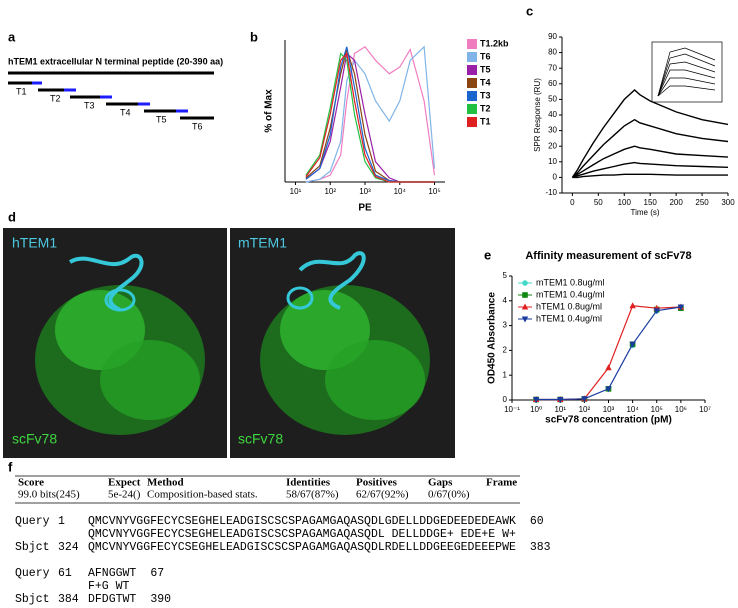 The height and width of the screenshot is (608, 738). I want to click on x-tick-label: 10⁶, so click(681, 409).